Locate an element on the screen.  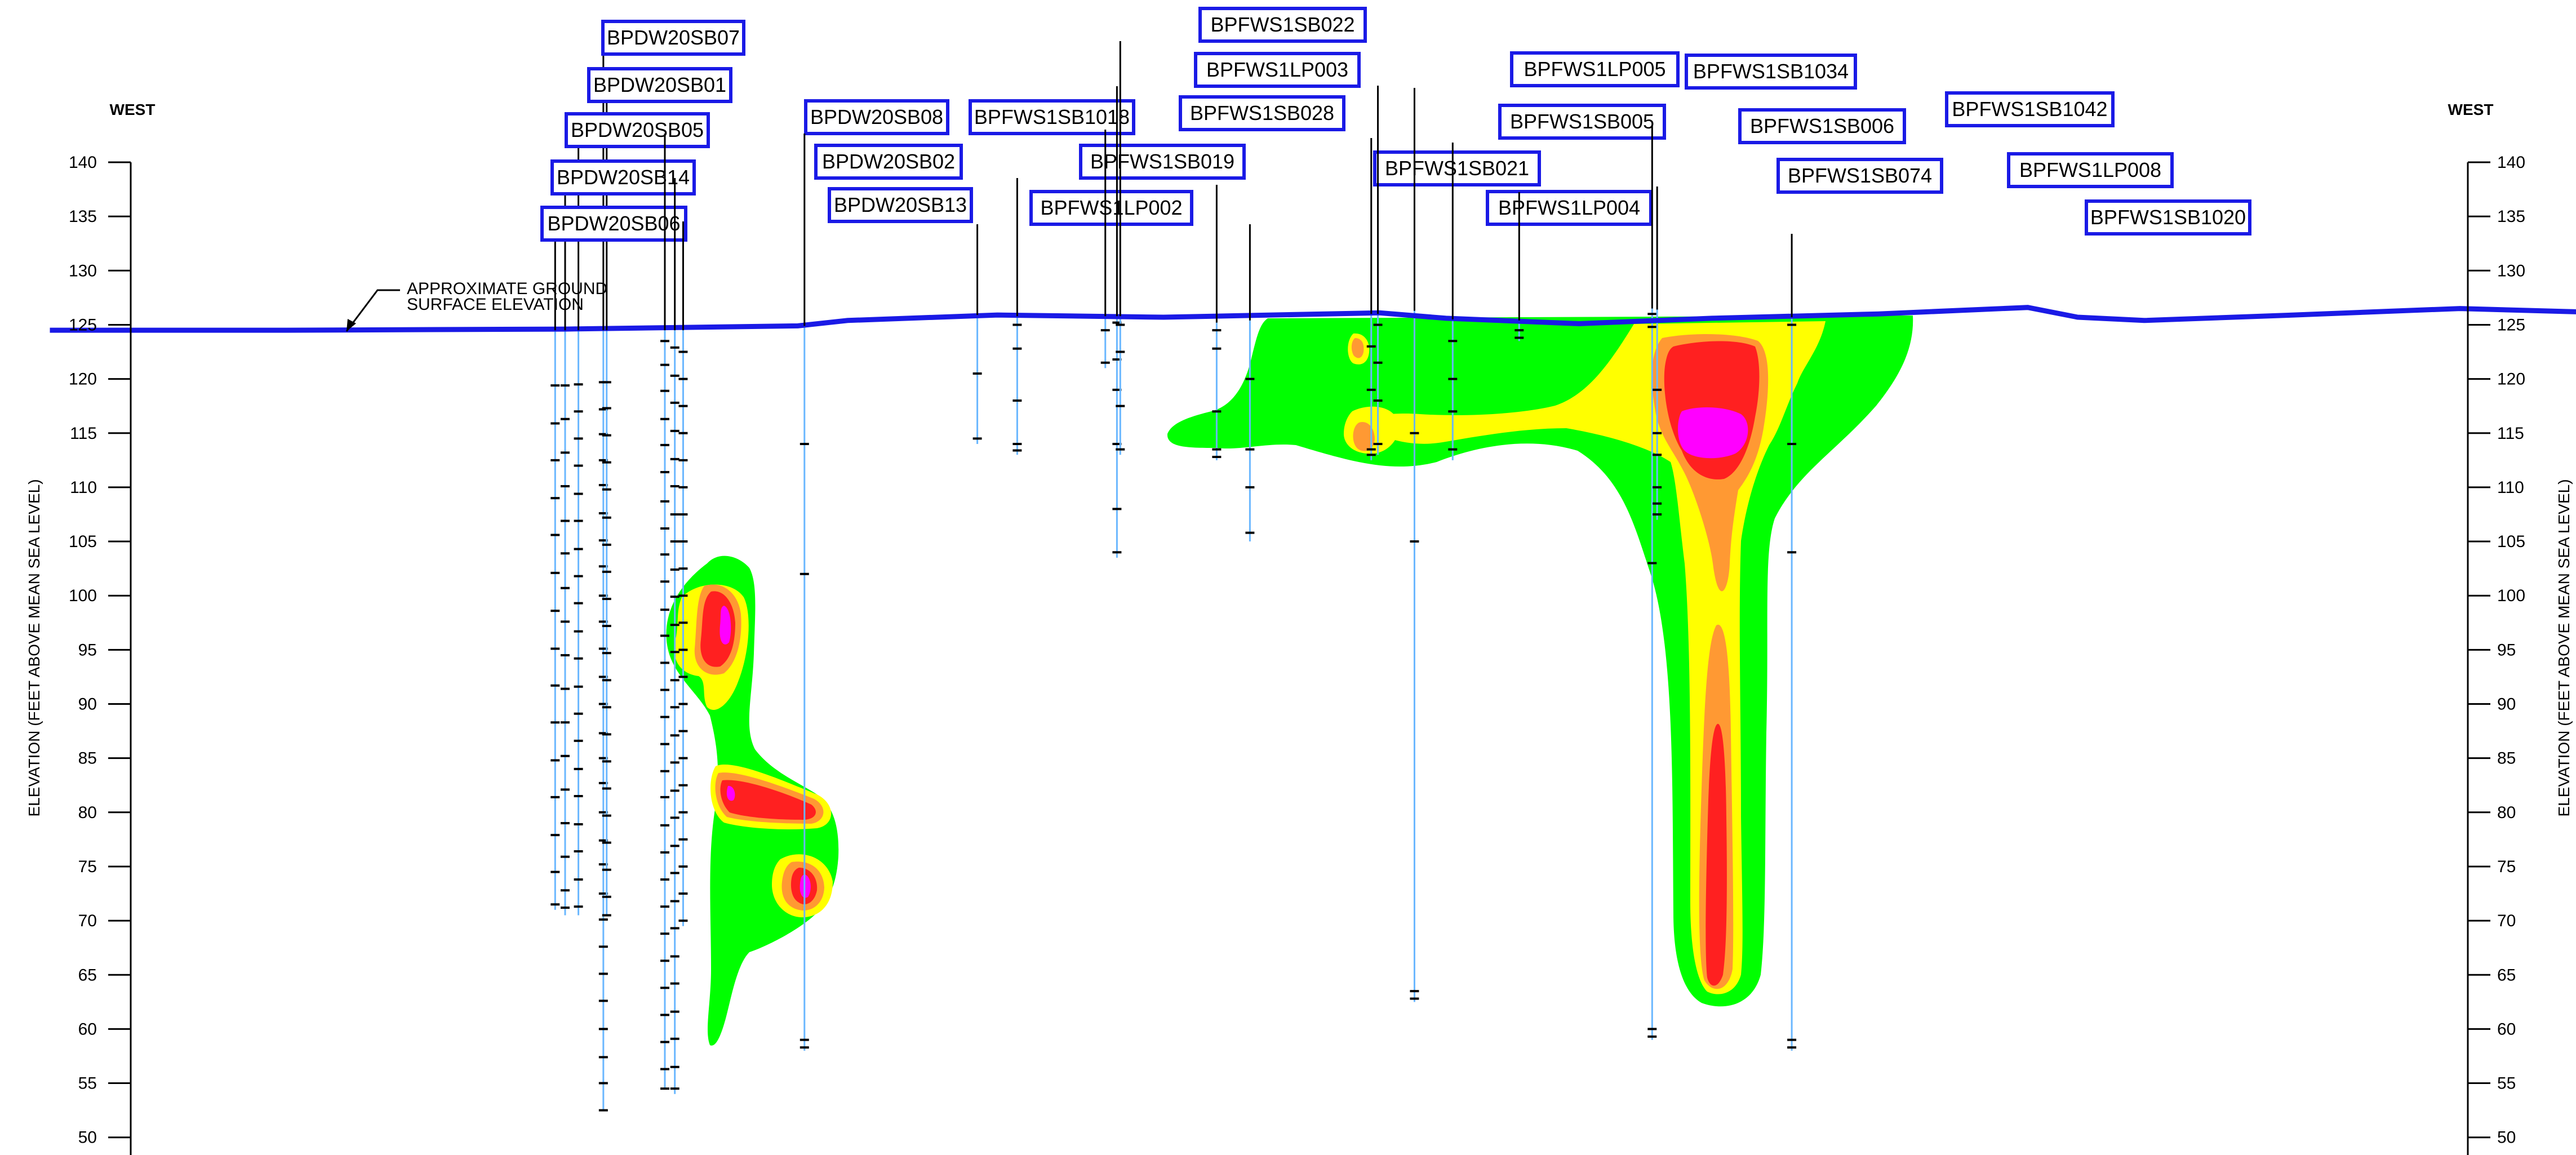
axis-tick-label-left-110: 110 is located at coordinates (83, 487).